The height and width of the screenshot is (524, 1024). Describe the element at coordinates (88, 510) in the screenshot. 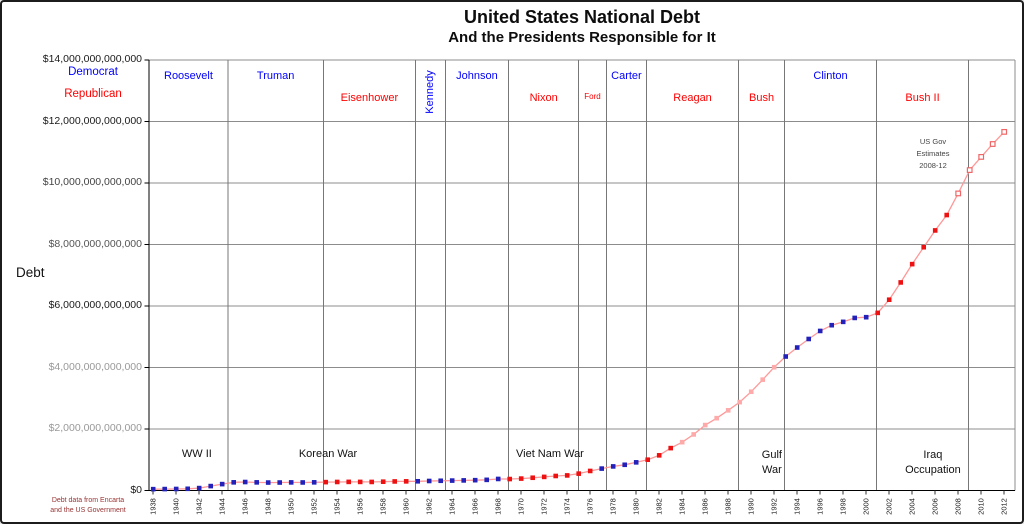

I see `source-note-line: and the US Government` at that location.